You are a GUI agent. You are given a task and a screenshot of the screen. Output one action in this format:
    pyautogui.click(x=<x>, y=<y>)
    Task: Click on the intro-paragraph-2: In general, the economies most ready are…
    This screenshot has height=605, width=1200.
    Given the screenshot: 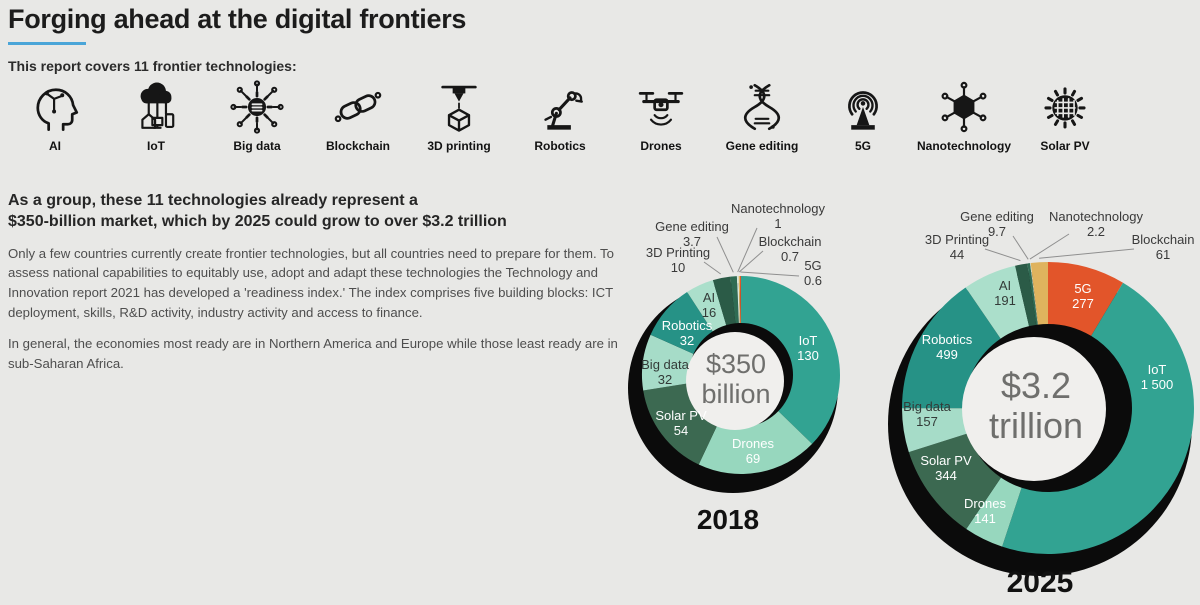 What is the action you would take?
    pyautogui.click(x=313, y=353)
    